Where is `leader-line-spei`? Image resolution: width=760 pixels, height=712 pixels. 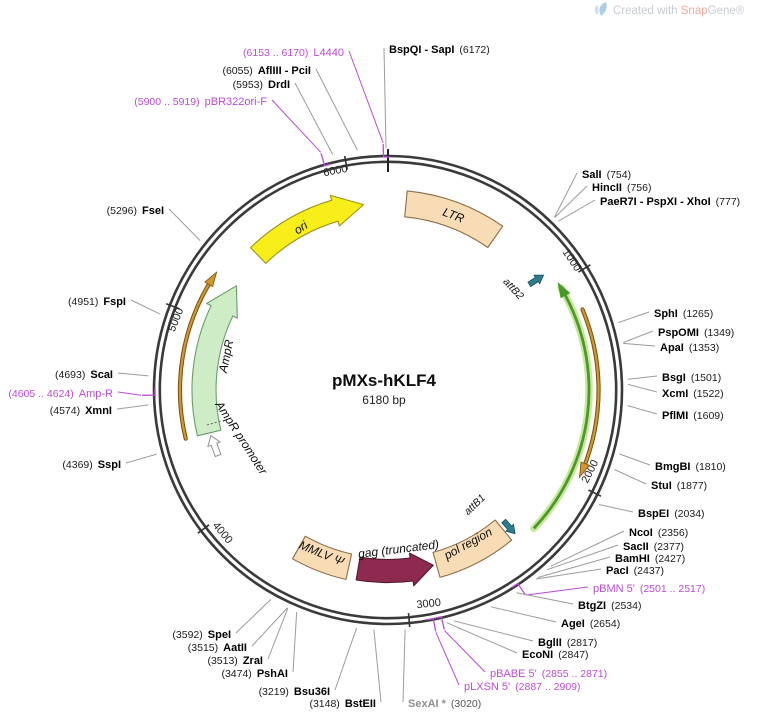 leader-line-spei is located at coordinates (253, 616).